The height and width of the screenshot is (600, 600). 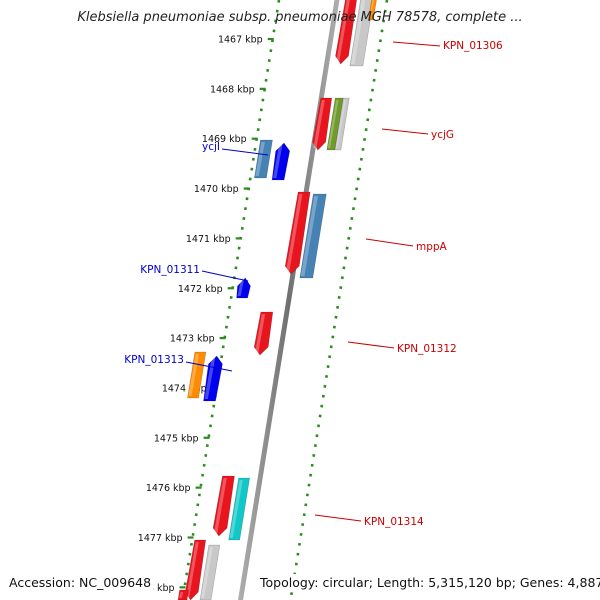 What do you see at coordinates (211, 147) in the screenshot?
I see `gene-label: ycjI` at bounding box center [211, 147].